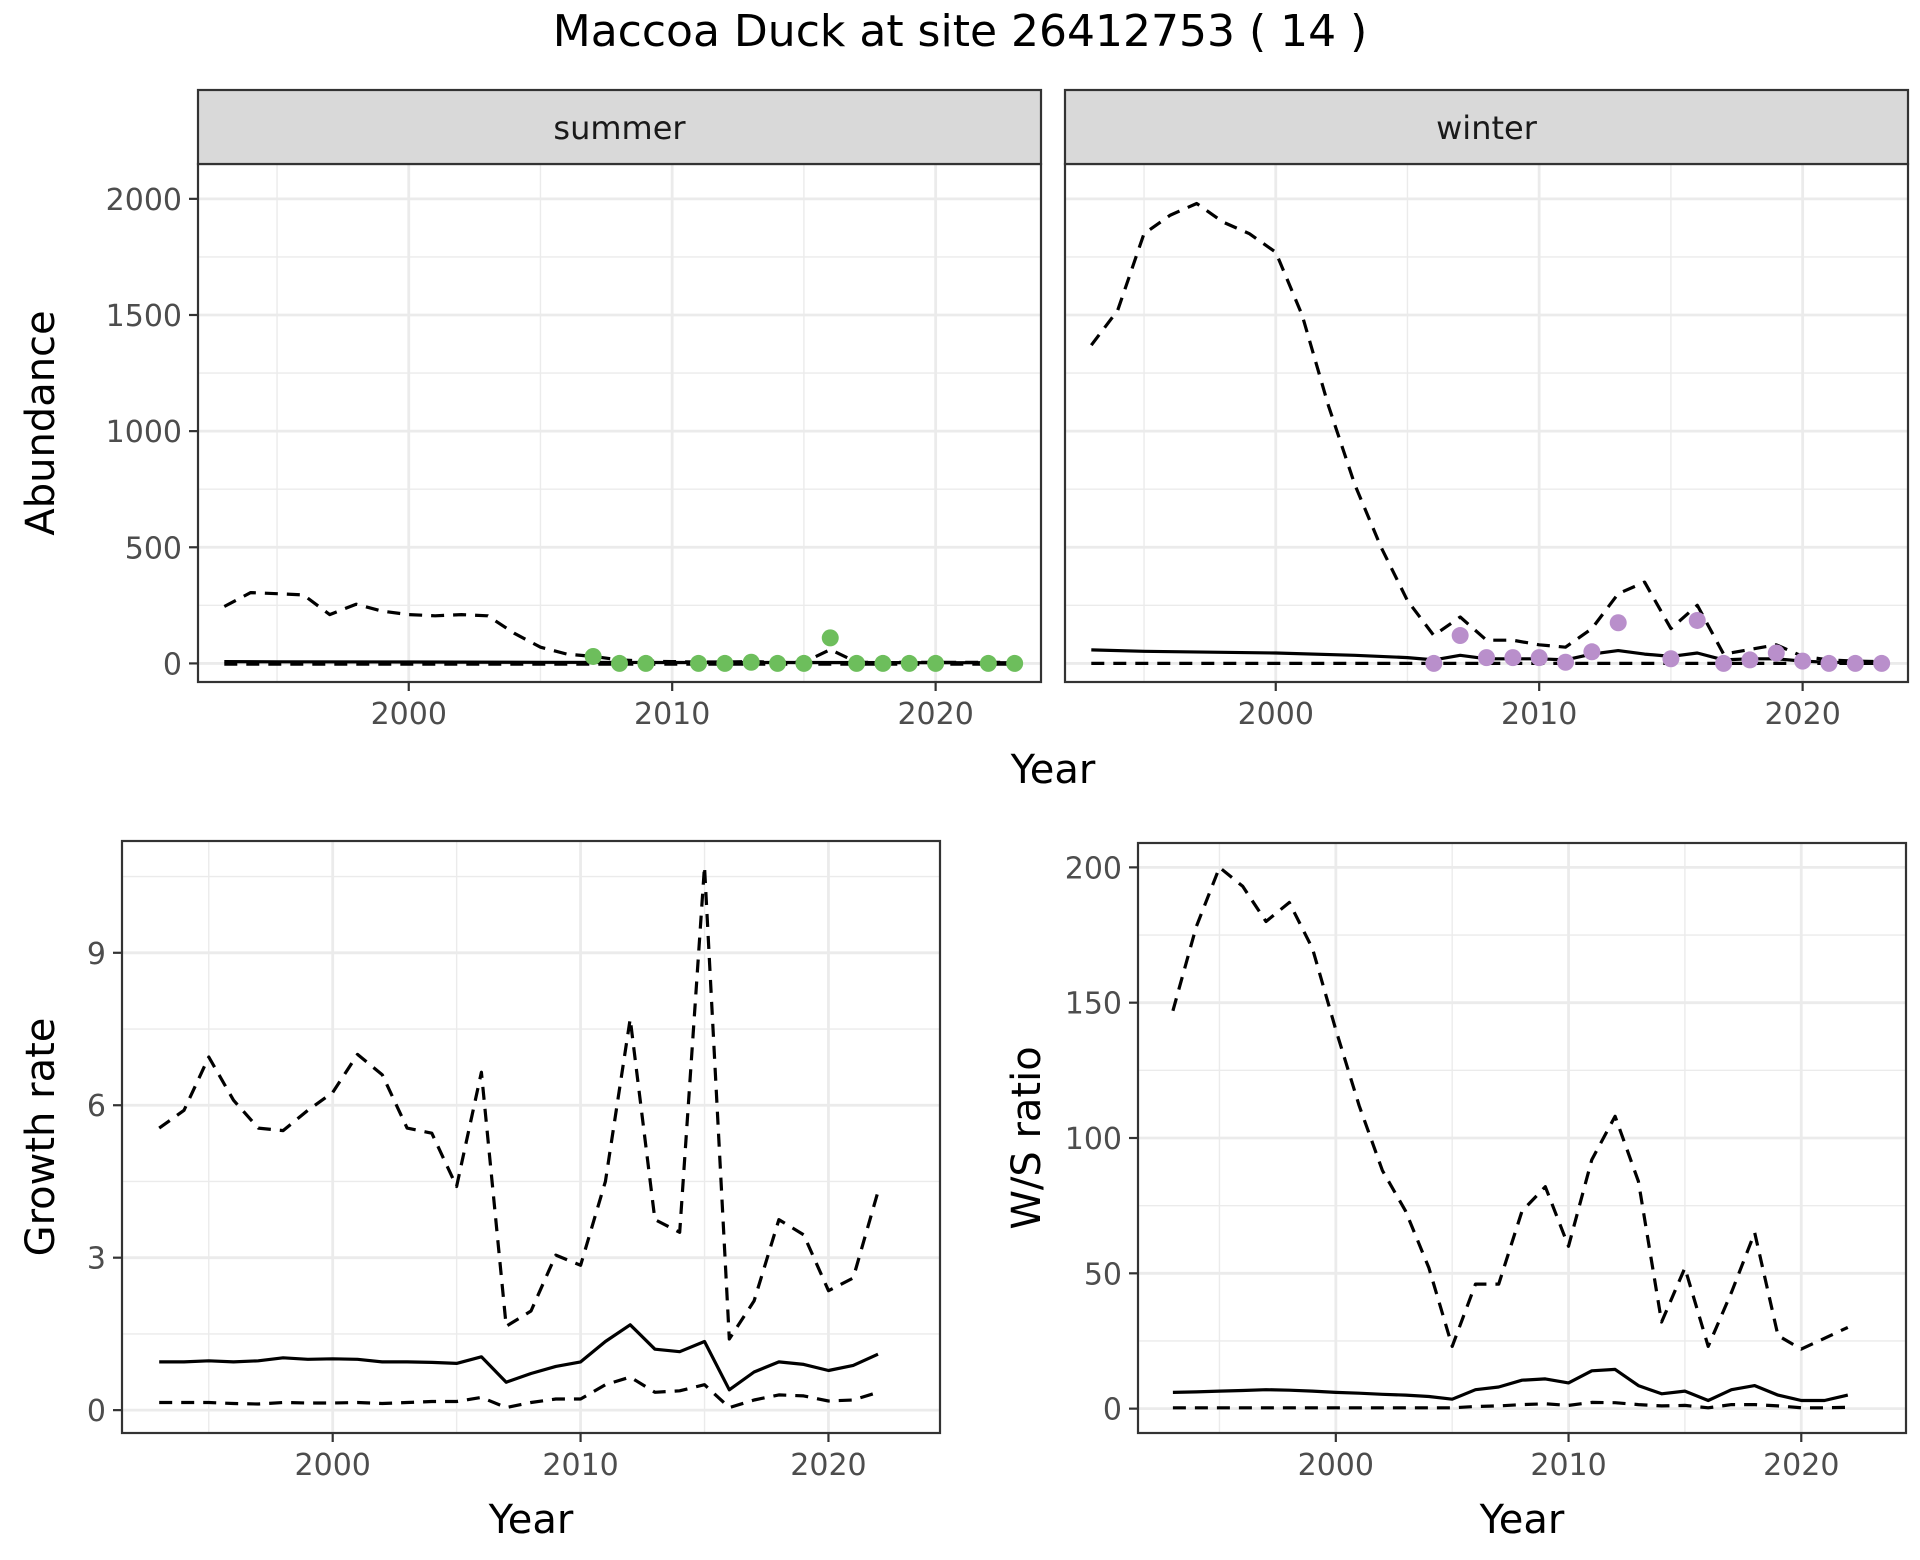 The height and width of the screenshot is (1560, 1920). What do you see at coordinates (1103, 1274) in the screenshot?
I see `y-tick-label: 50` at bounding box center [1103, 1274].